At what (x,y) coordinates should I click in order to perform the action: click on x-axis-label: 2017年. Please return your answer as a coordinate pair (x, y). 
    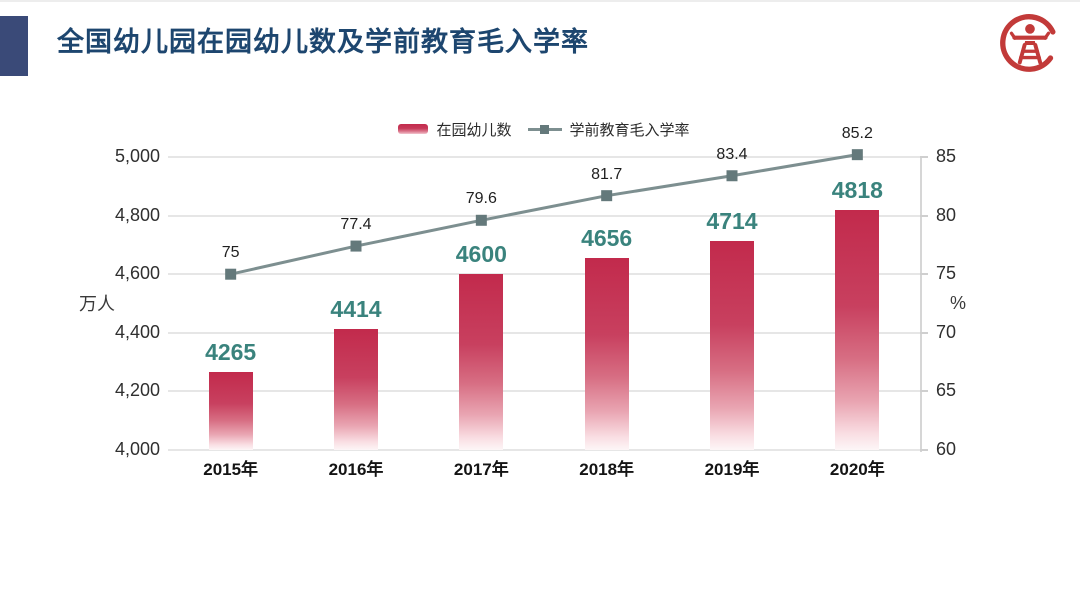
    Looking at the image, I should click on (481, 469).